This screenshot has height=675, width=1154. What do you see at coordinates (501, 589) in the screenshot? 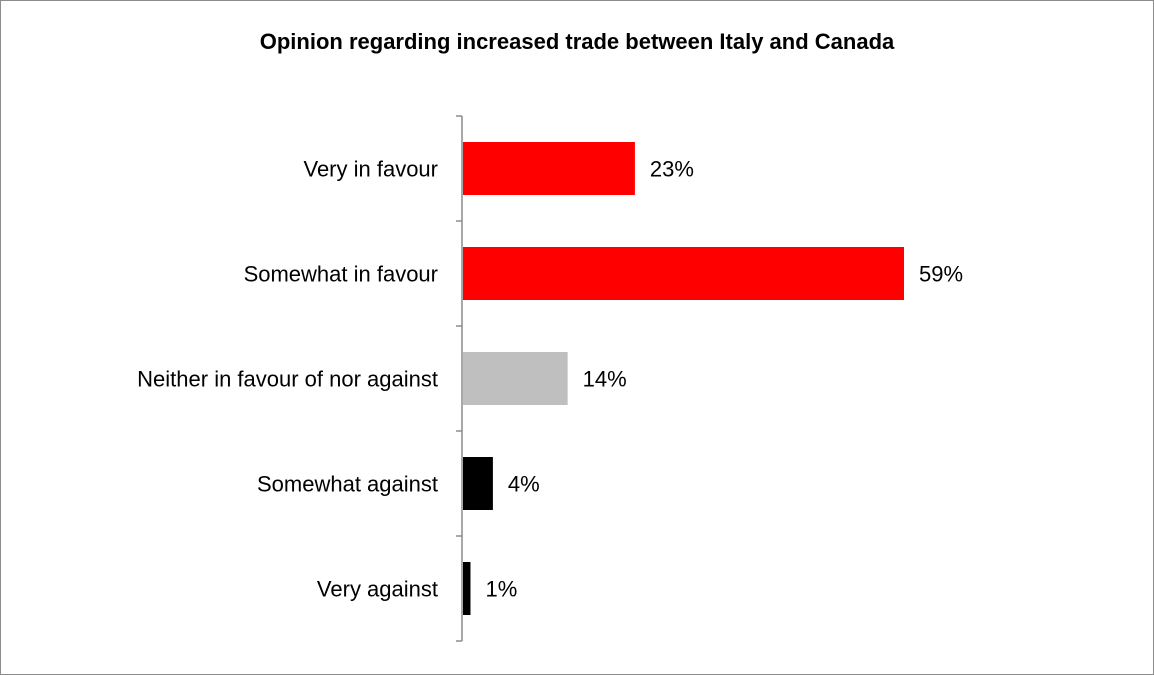
I see `data-label: 1%` at bounding box center [501, 589].